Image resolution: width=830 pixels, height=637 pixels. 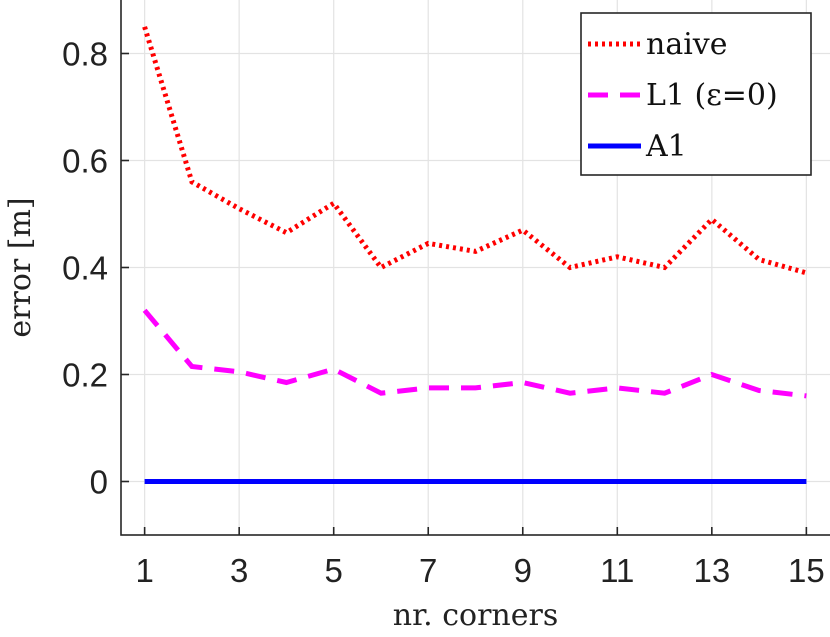 I want to click on legend-label: A1, so click(x=666, y=146).